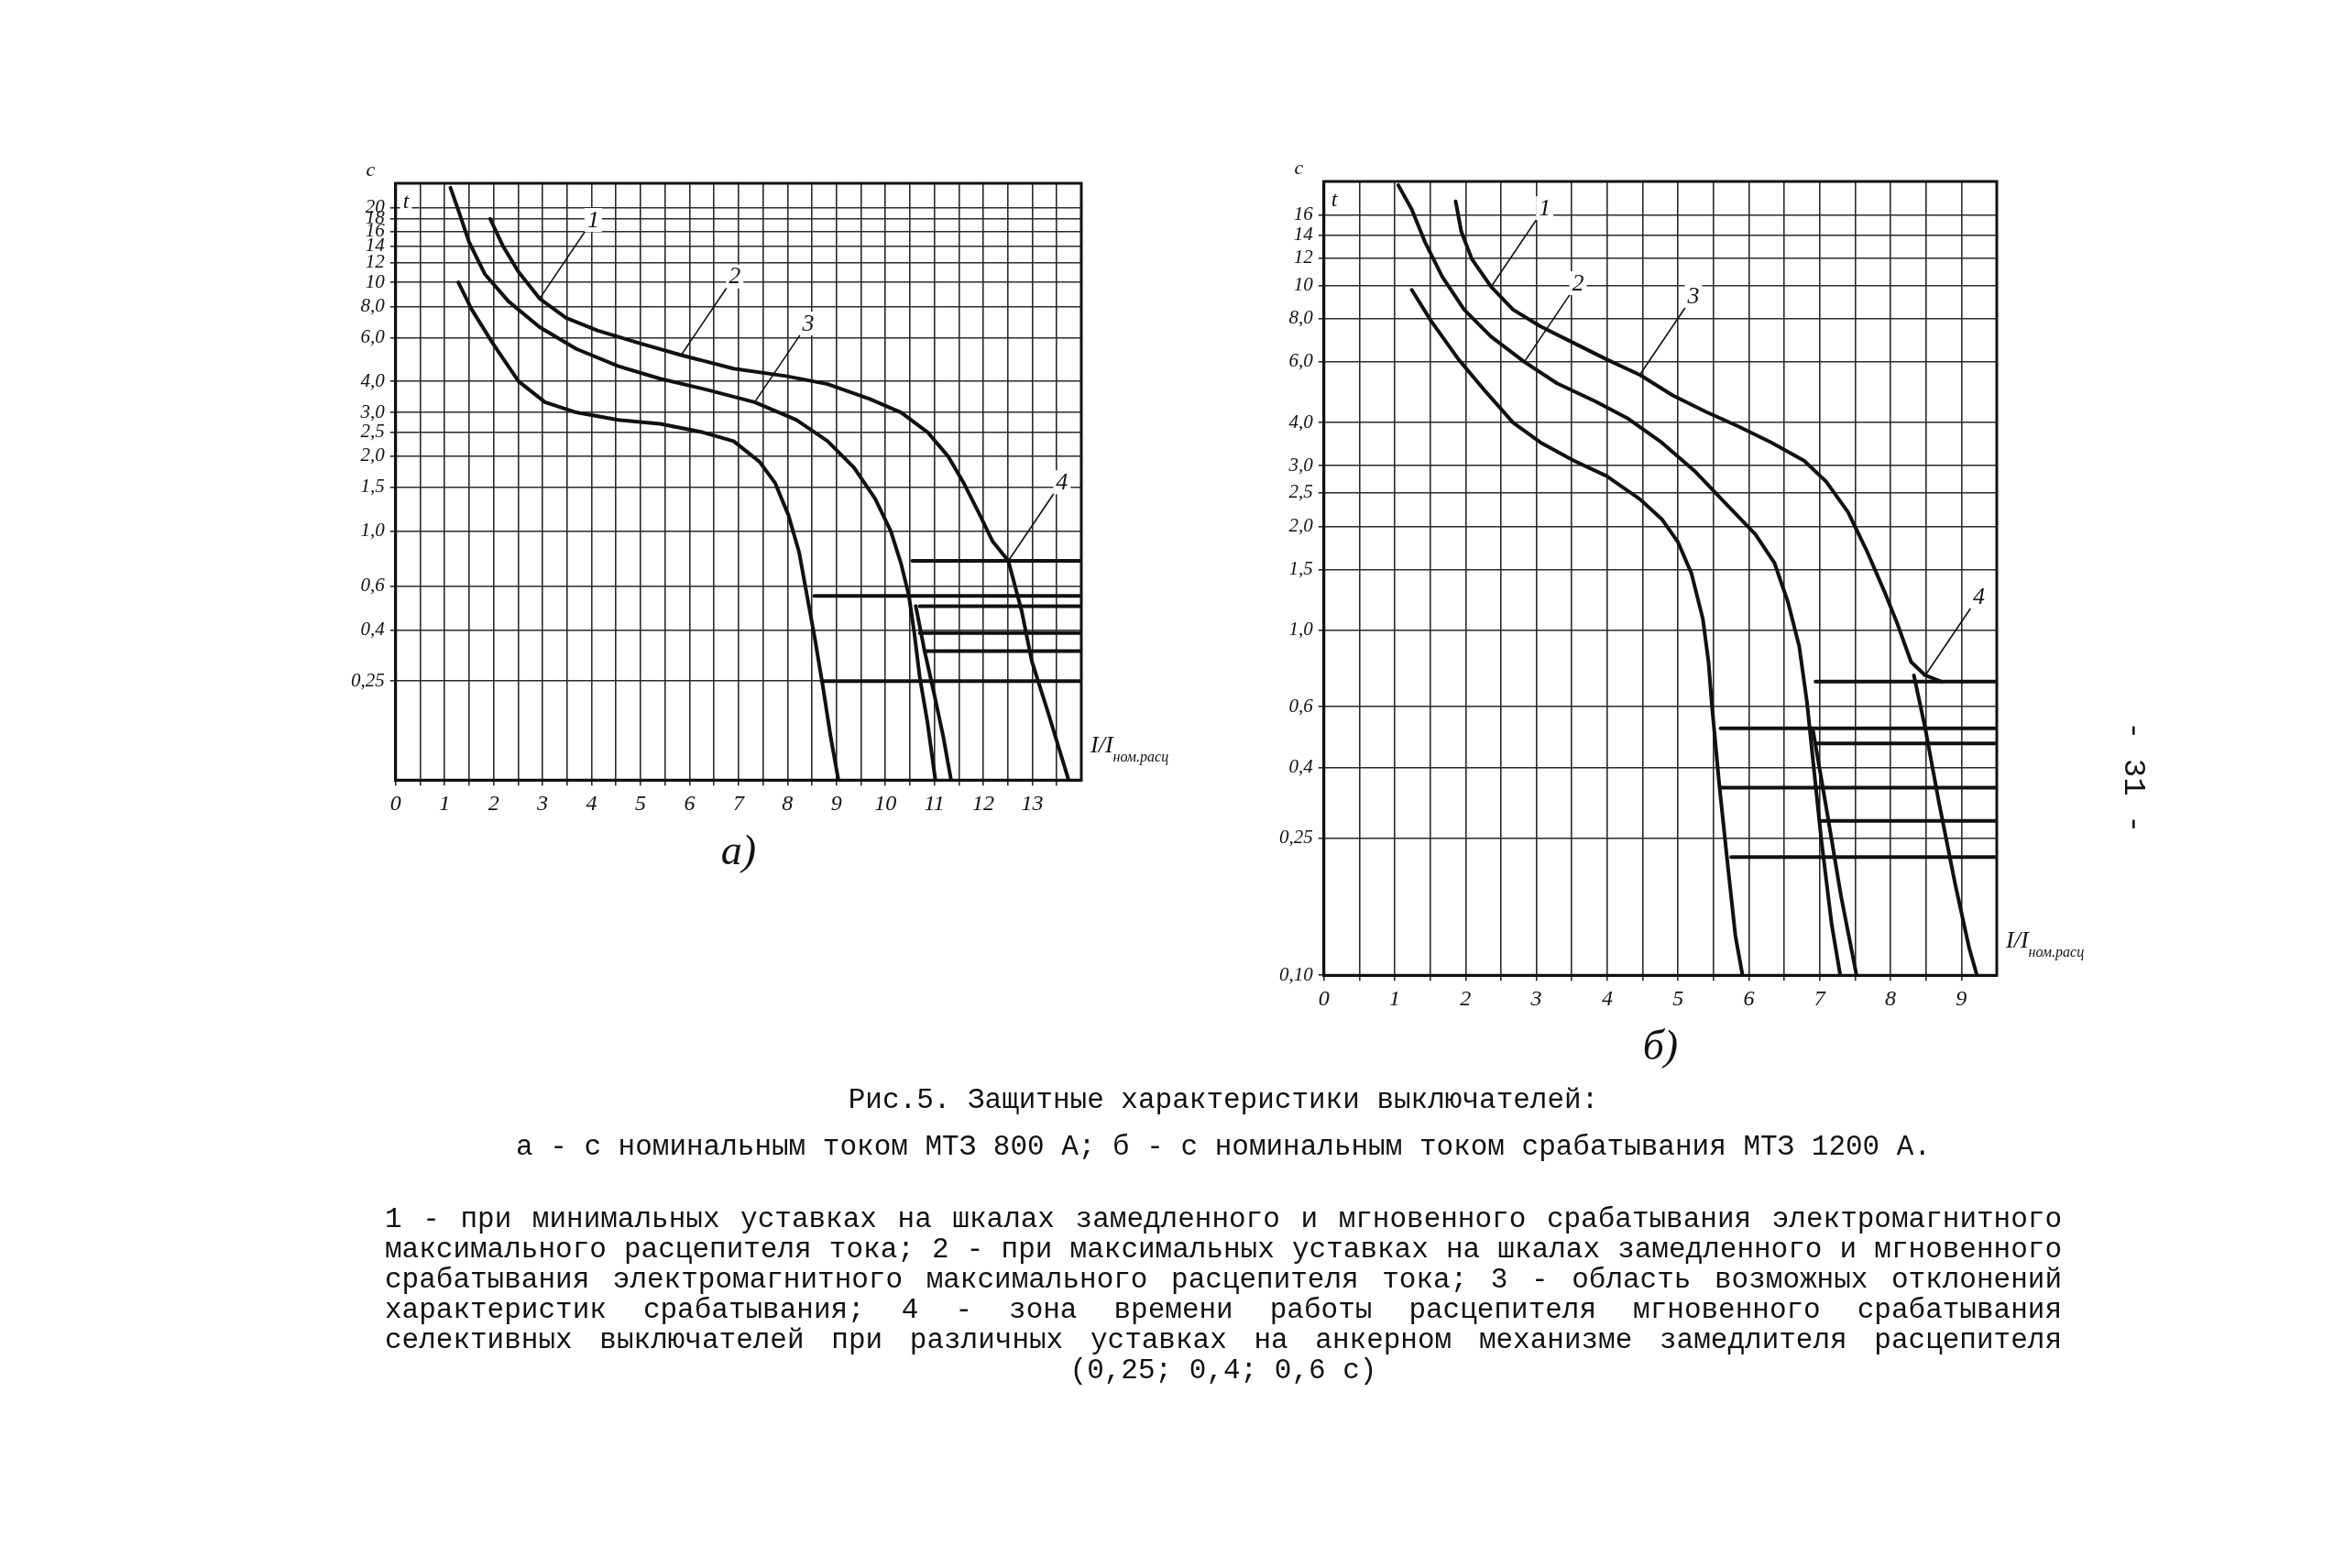  I want to click on text: а - с номинальным током МТЗ 800 А; б - с номинальным током срабатывания МТЗ 1200 А., so click(1223, 1147).